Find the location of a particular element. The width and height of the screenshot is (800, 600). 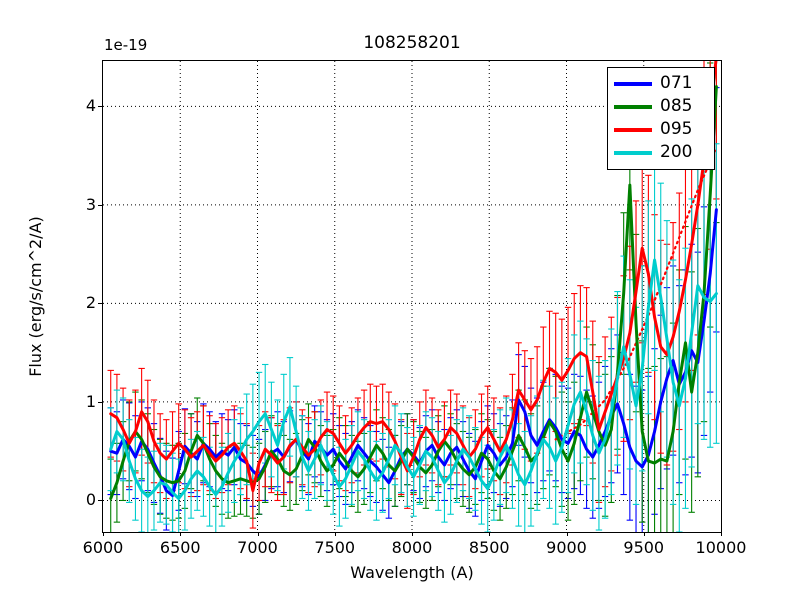

legend-box: 071 085 095 200 is located at coordinates (661, 118).